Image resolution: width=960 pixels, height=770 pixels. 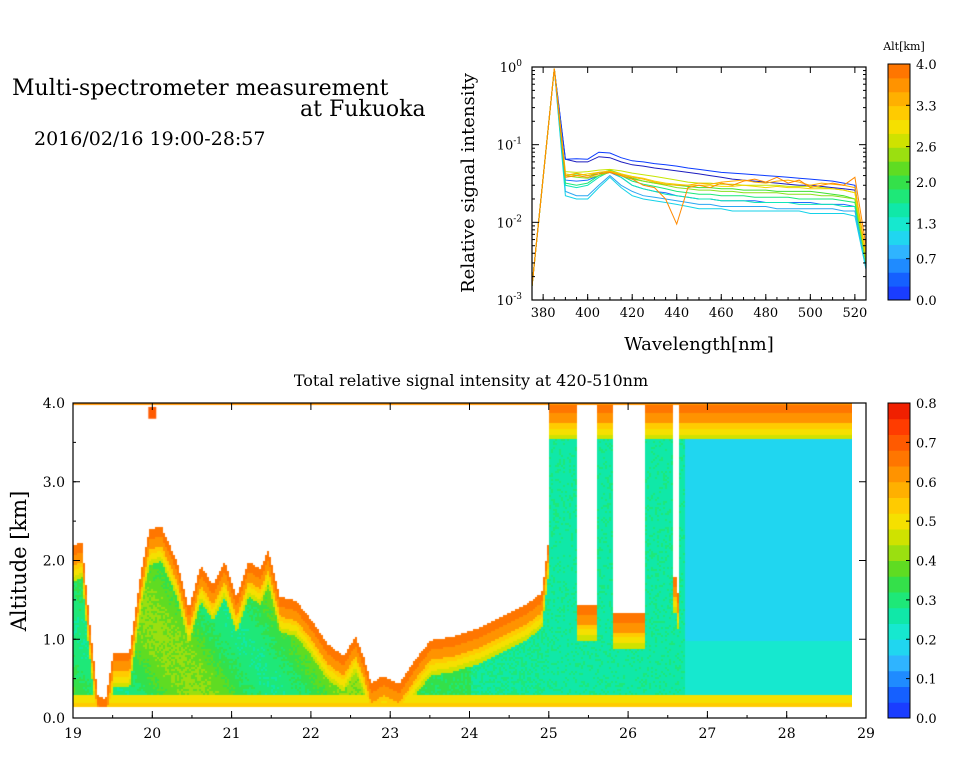 What do you see at coordinates (311, 734) in the screenshot?
I see `heatmap-x-tick-label: 22` at bounding box center [311, 734].